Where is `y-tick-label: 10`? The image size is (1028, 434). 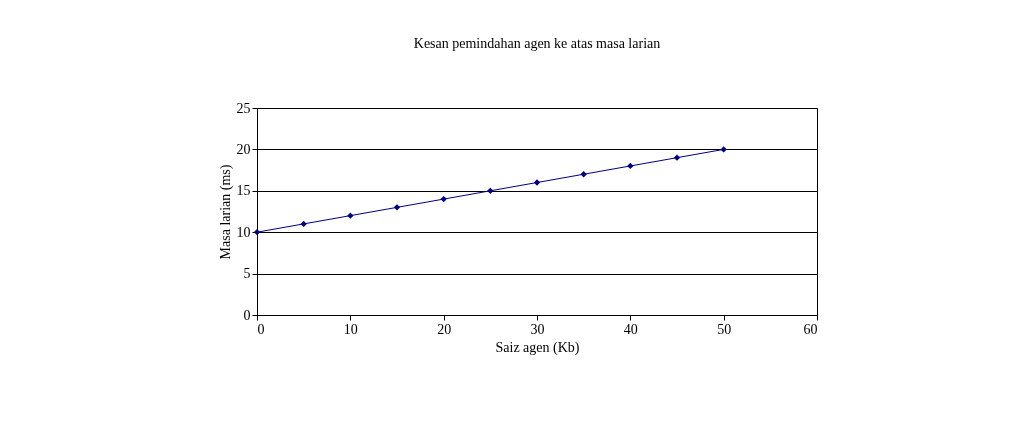
y-tick-label: 10 is located at coordinates (243, 232).